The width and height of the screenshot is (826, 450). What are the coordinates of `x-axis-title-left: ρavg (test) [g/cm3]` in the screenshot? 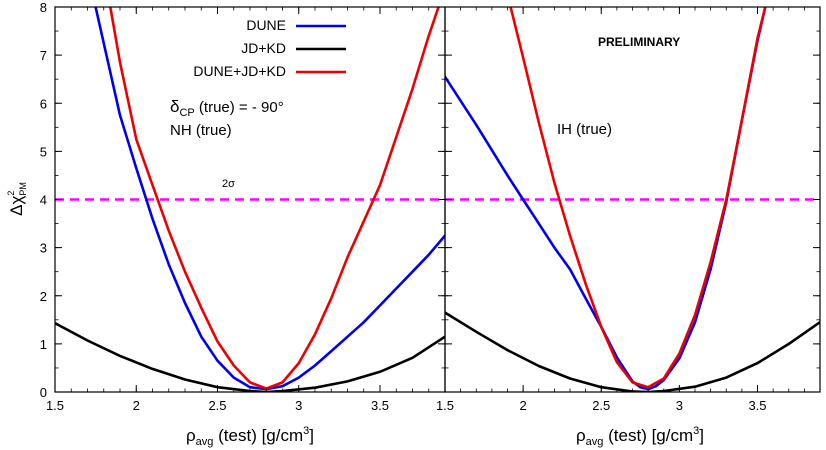 It's located at (250, 436).